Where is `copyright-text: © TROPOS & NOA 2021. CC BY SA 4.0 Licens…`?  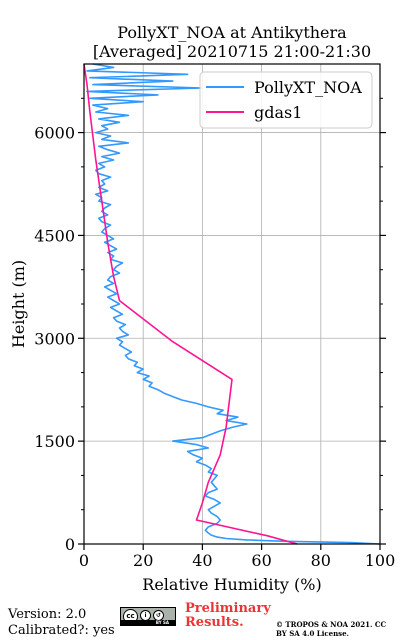
copyright-text: © TROPOS & NOA 2021. CC BY SA 4.0 Licens… is located at coordinates (331, 629).